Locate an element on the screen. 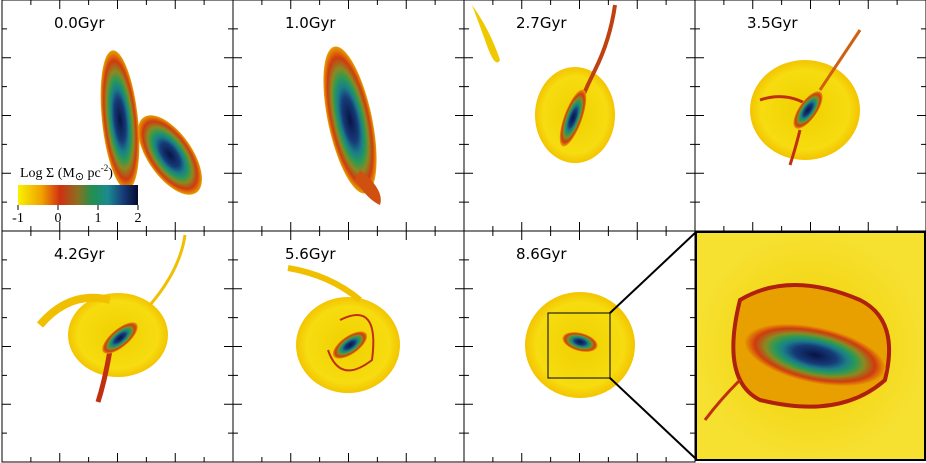 The image size is (926, 463). zoom-box is located at coordinates (579, 345).